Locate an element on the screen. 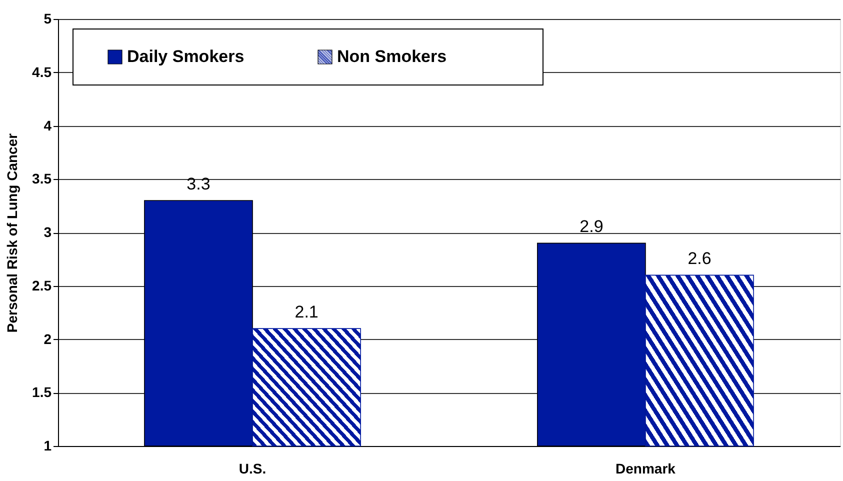 This screenshot has height=481, width=843. y-tick-label: 1.5 is located at coordinates (42, 392).